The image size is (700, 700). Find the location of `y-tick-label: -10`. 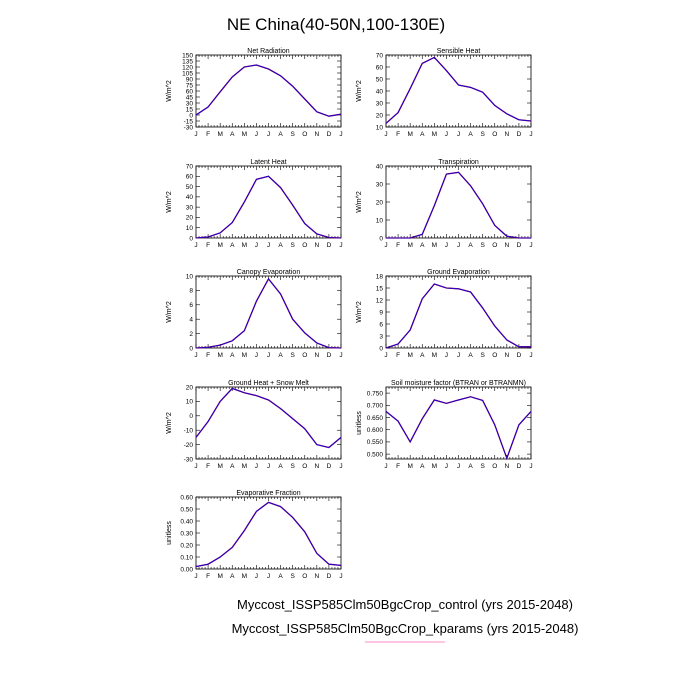

y-tick-label: -10 is located at coordinates (189, 431).